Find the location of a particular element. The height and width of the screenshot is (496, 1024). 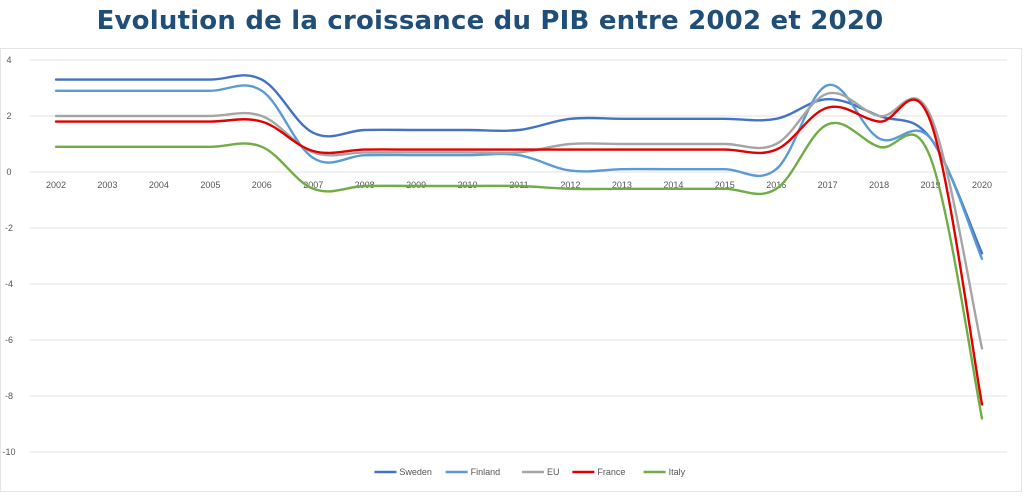

x-tick-label: 2002 is located at coordinates (56, 185).